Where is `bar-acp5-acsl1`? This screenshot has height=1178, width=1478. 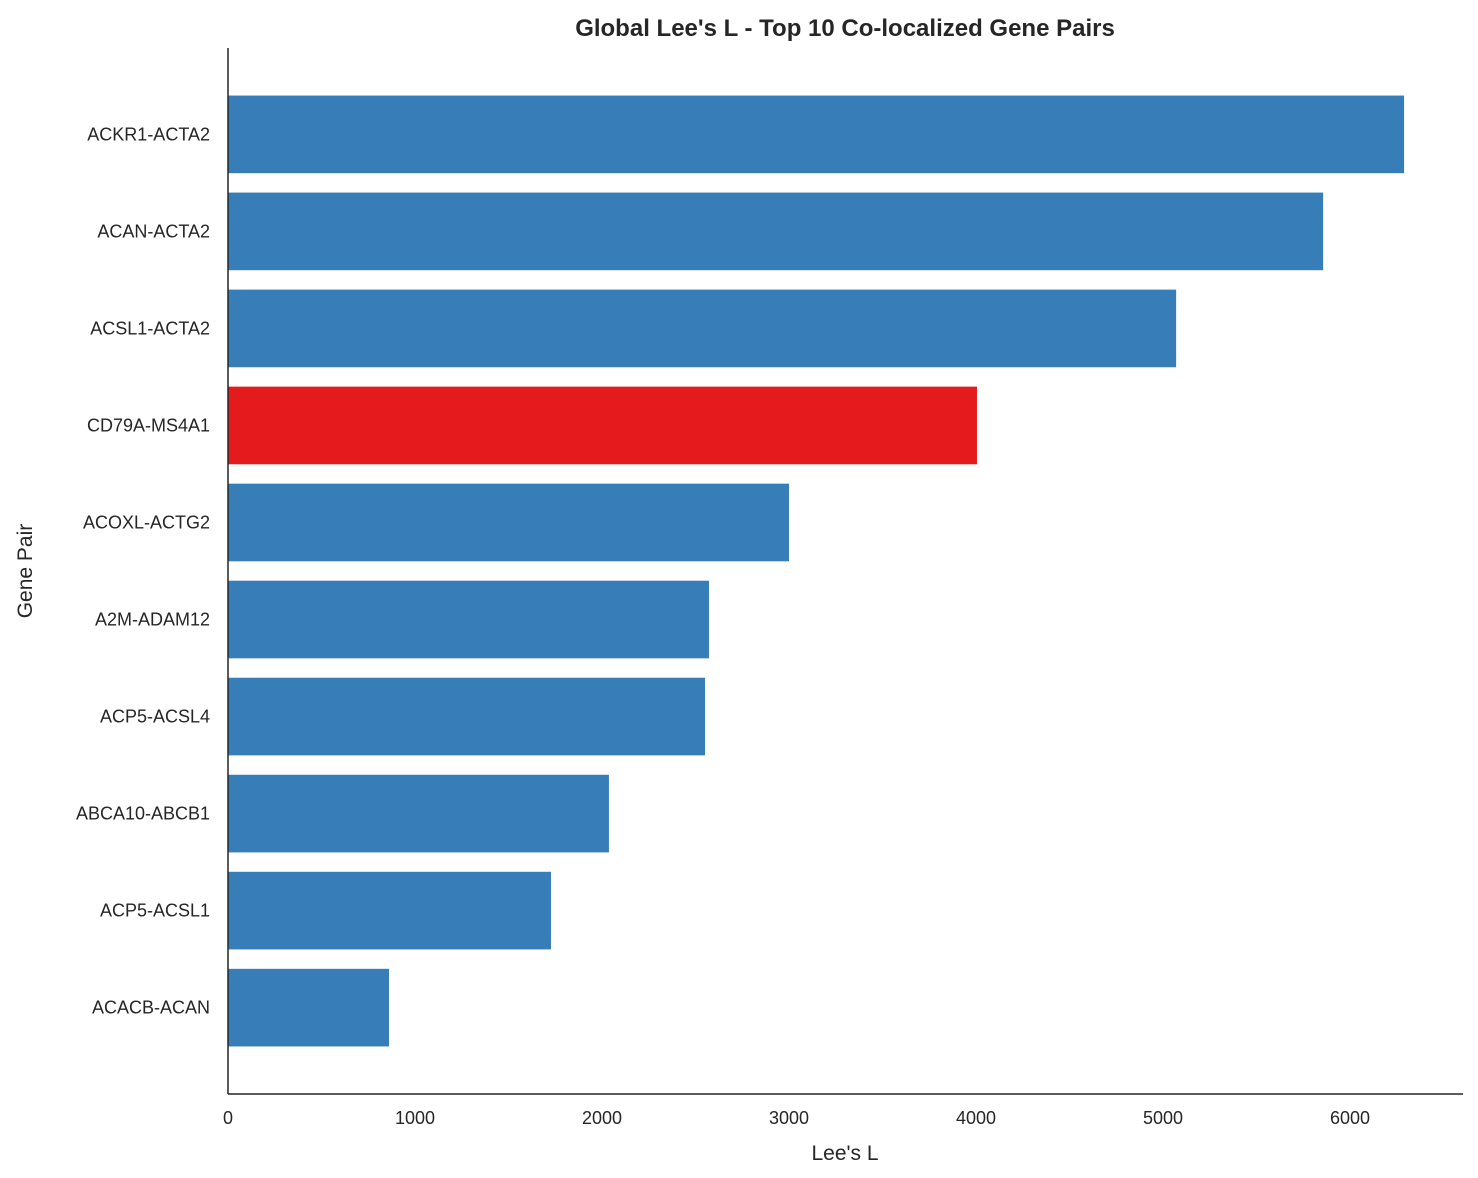
bar-acp5-acsl1 is located at coordinates (389, 910).